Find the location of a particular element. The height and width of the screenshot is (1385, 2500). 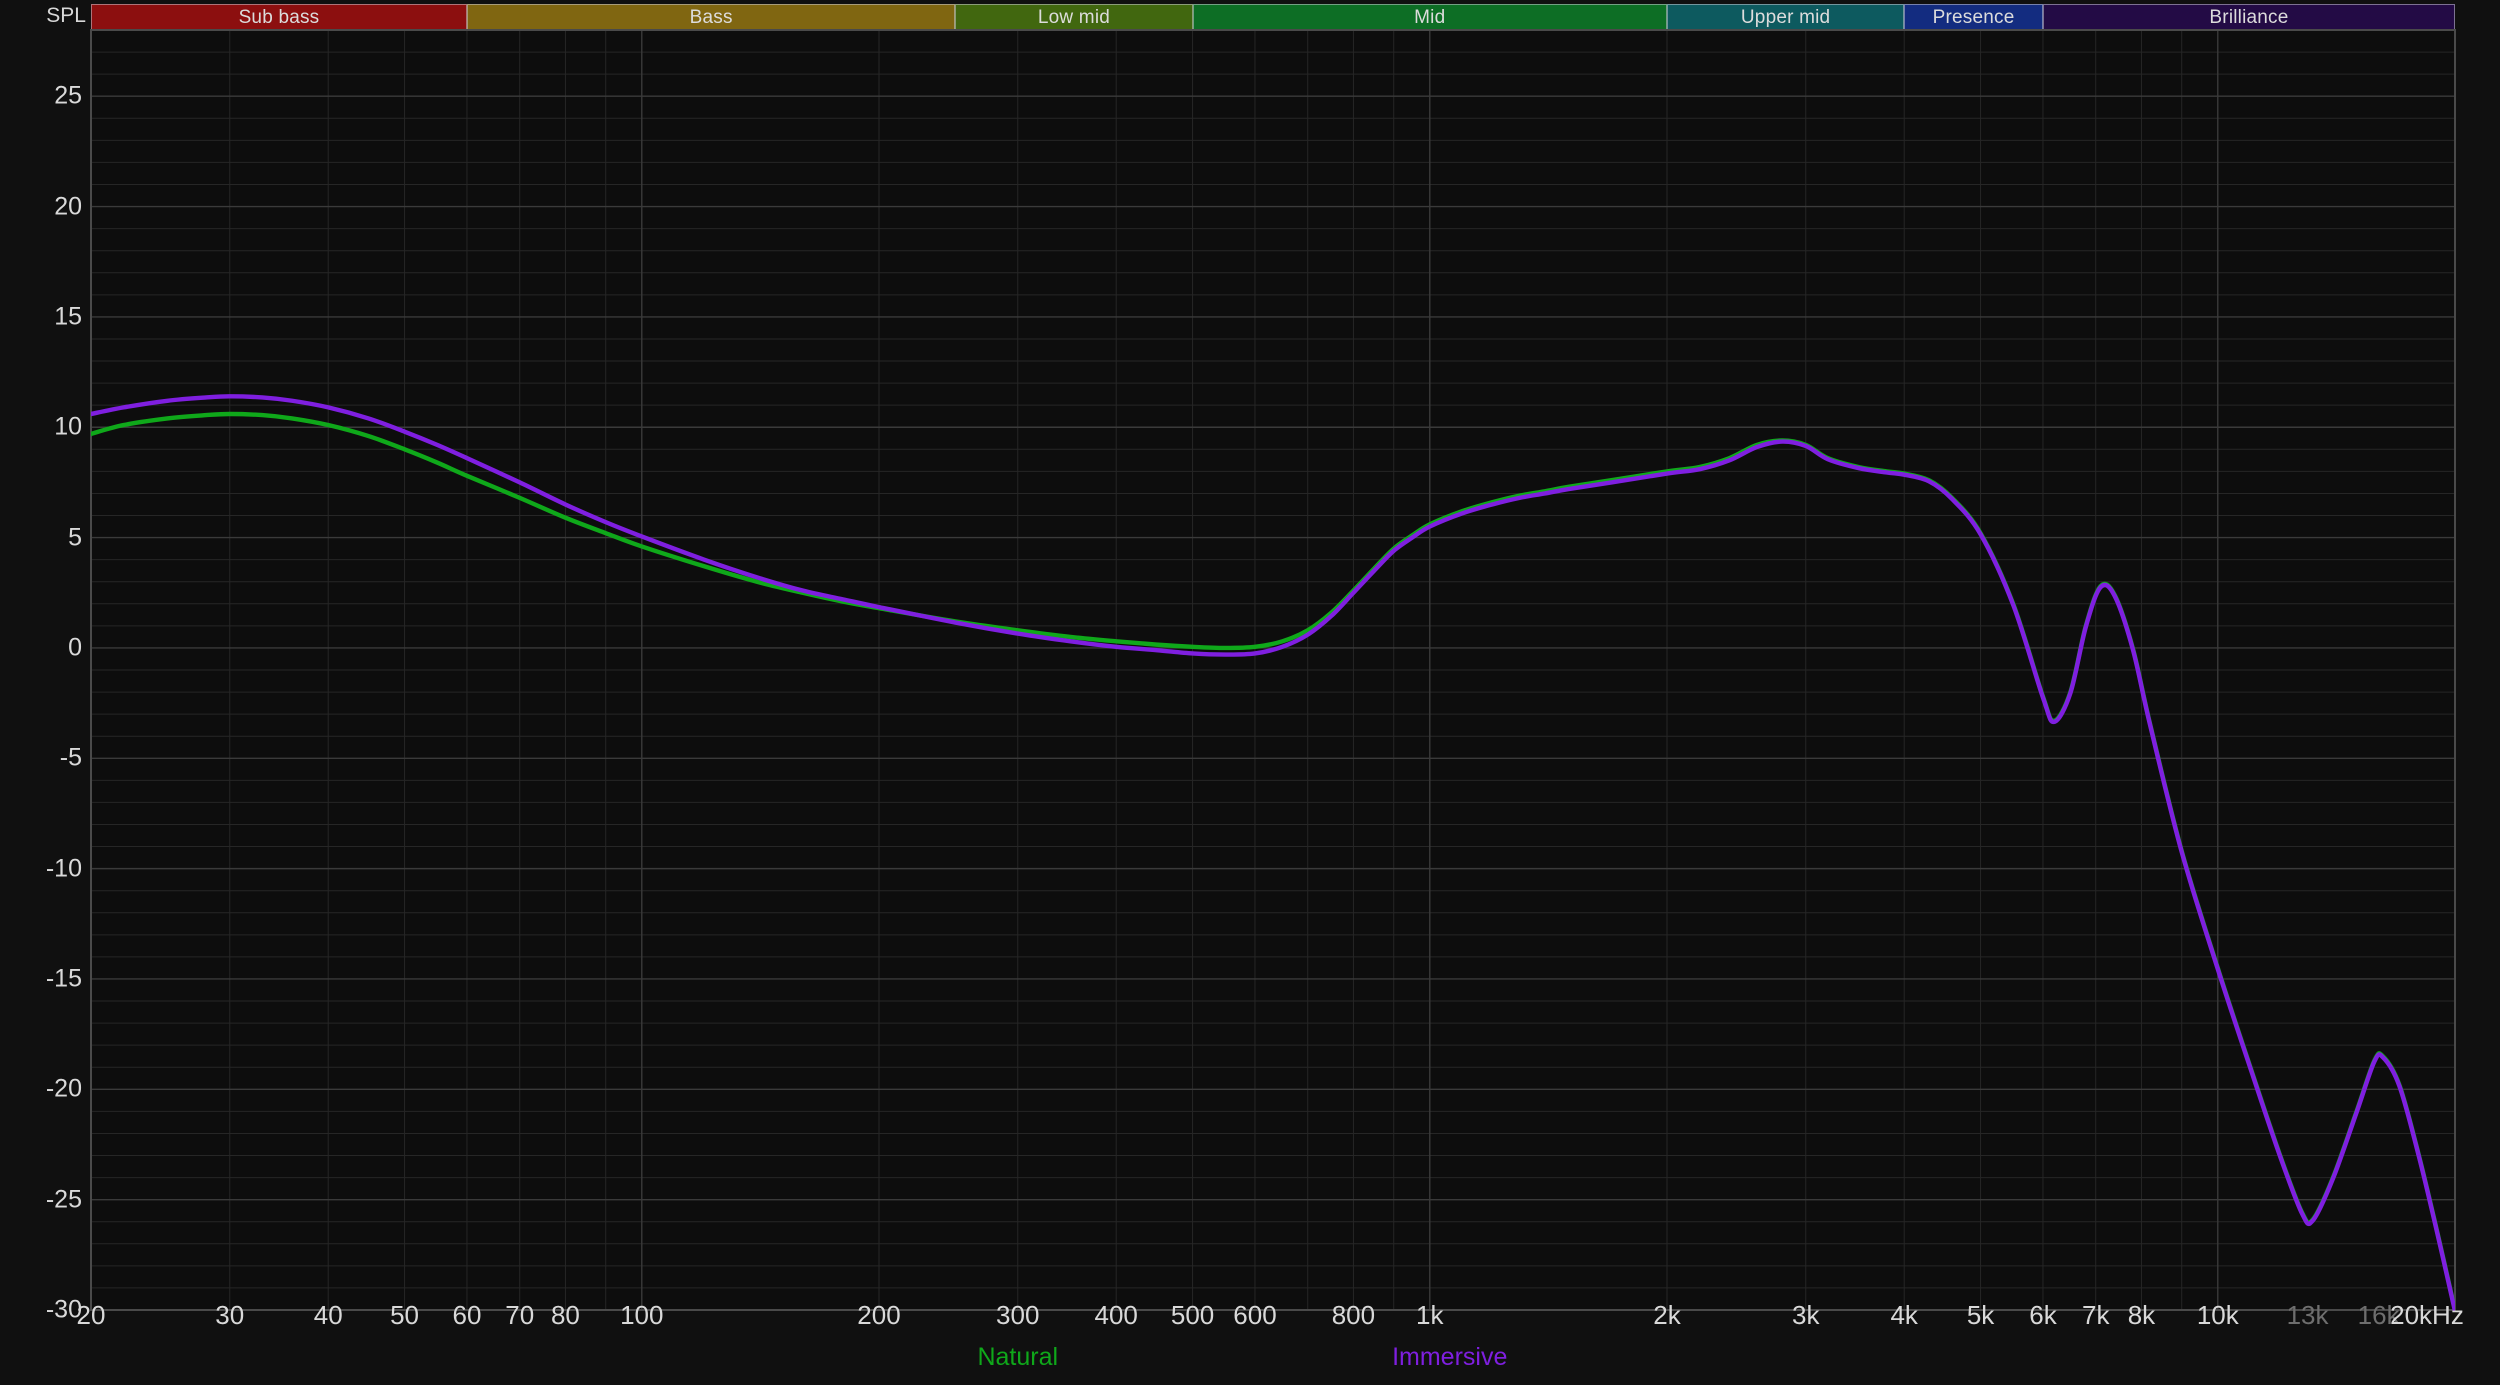

y-tick-label: -25 is located at coordinates (63, 1199).